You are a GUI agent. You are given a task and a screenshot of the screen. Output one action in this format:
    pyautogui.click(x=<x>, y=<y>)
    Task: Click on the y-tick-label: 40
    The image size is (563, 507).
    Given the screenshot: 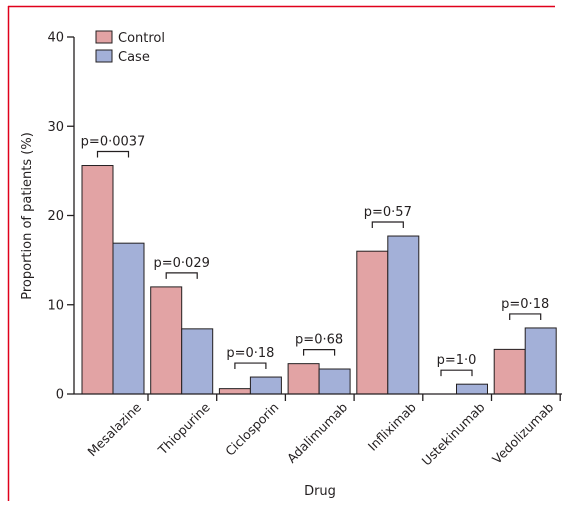 What is the action you would take?
    pyautogui.click(x=55, y=38)
    